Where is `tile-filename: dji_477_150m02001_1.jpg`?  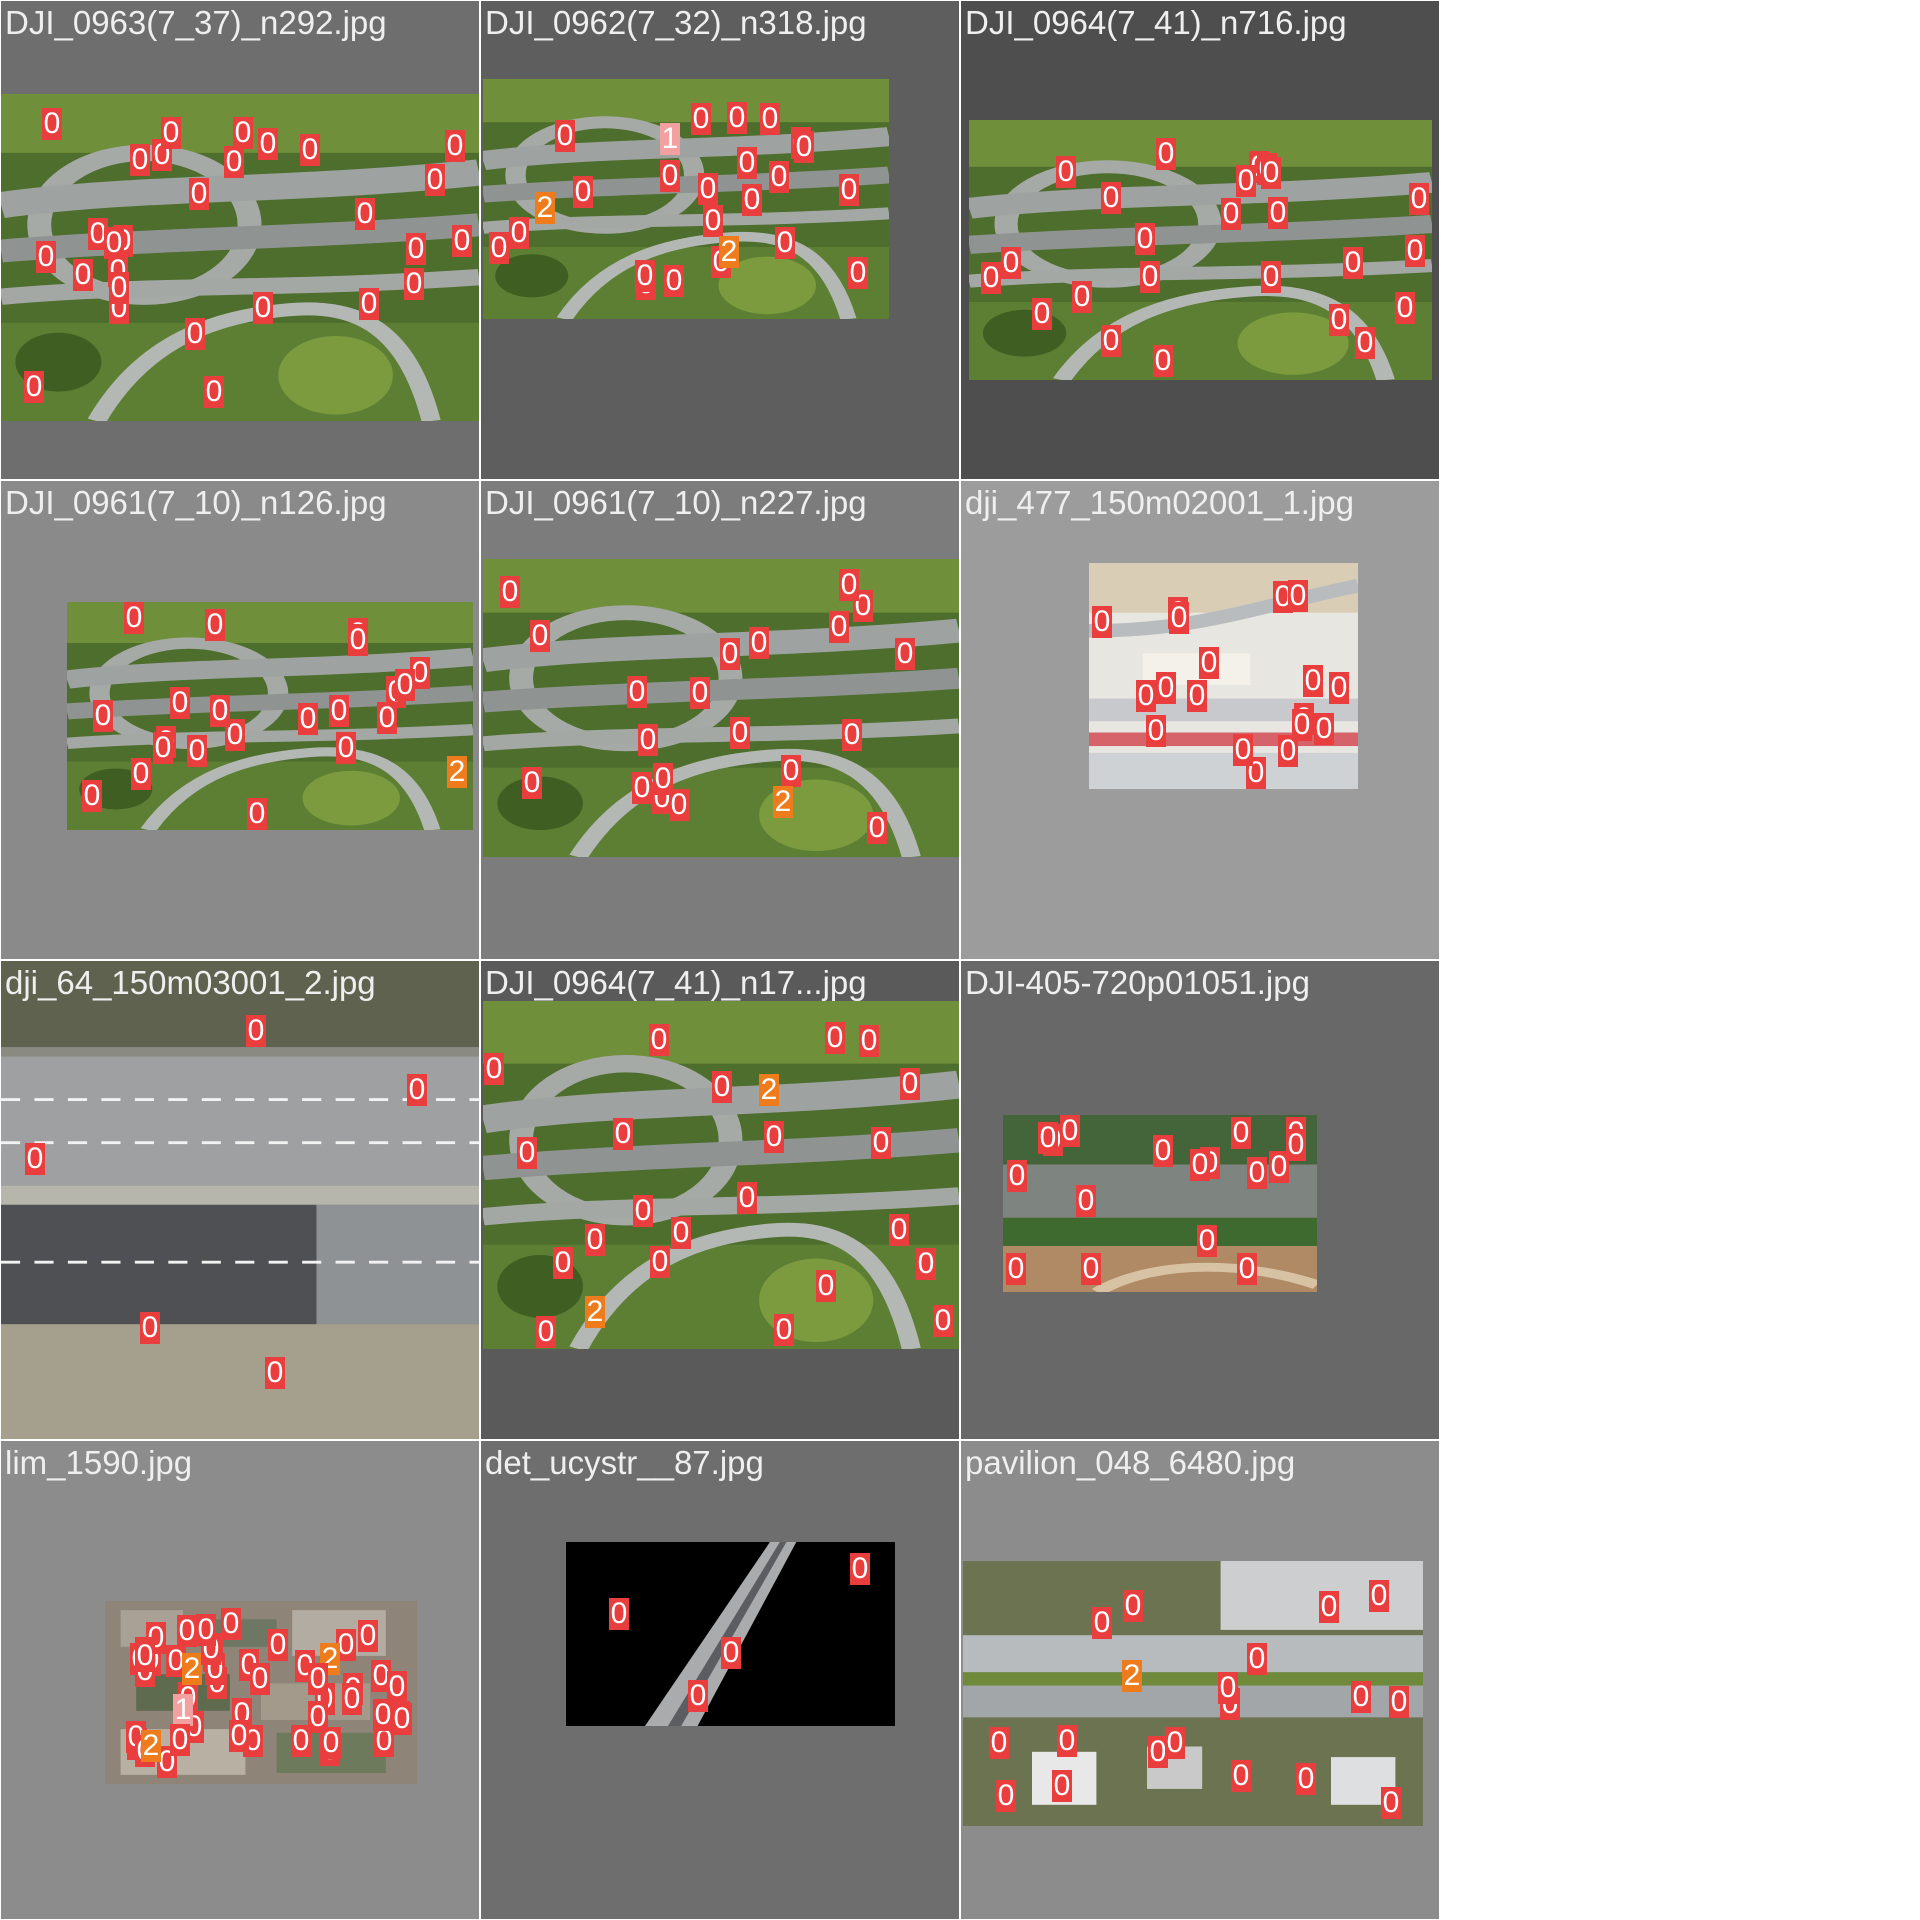
tile-filename: dji_477_150m02001_1.jpg is located at coordinates (1160, 502).